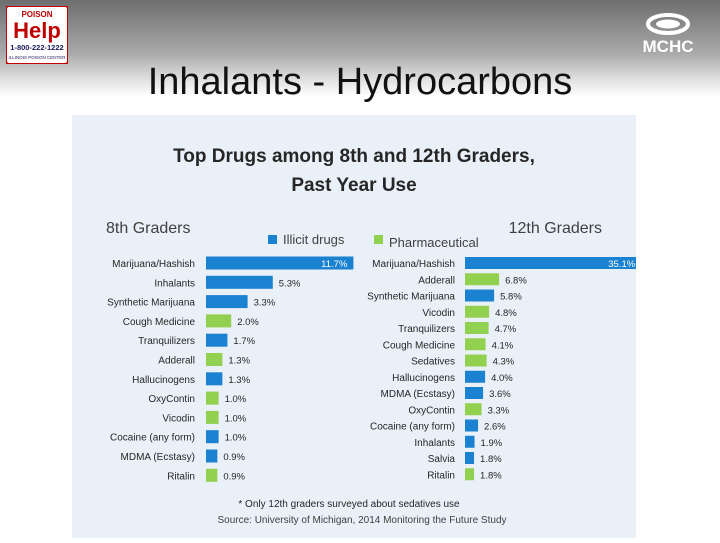 This screenshot has height=543, width=720. I want to click on eighth-category-label: MDMA (Ecstasy), so click(158, 457).